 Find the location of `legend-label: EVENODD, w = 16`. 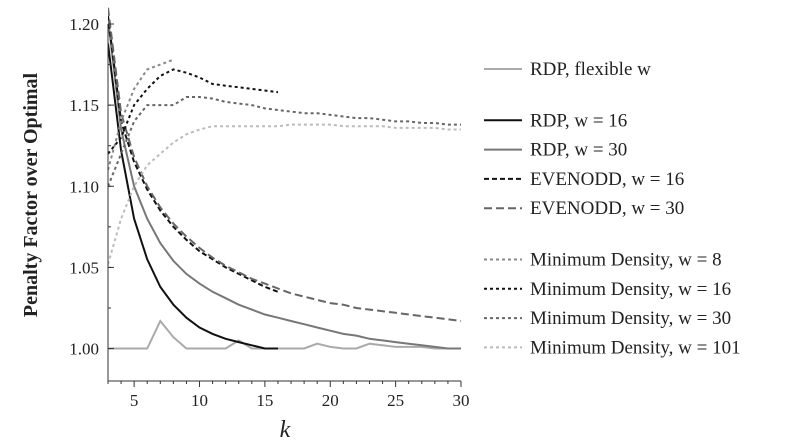

legend-label: EVENODD, w = 16 is located at coordinates (607, 179).